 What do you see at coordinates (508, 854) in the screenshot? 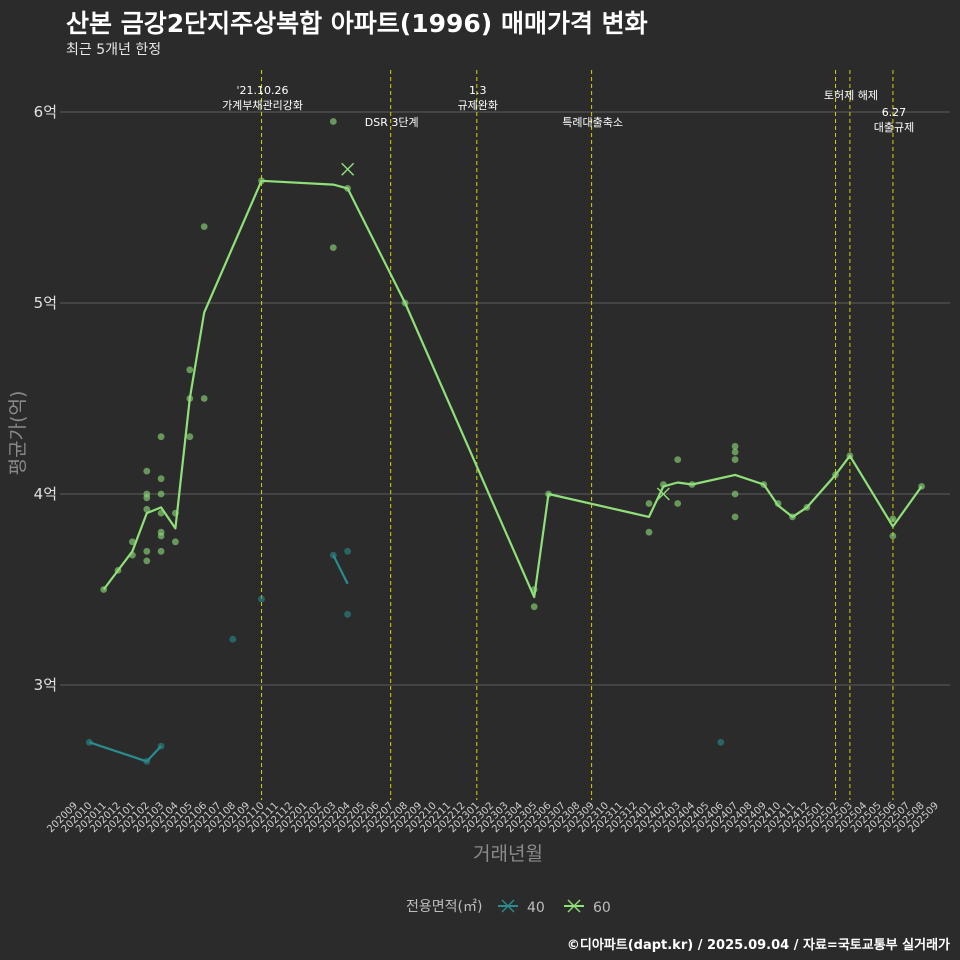
I see `x-axis-title: 거래년월` at bounding box center [508, 854].